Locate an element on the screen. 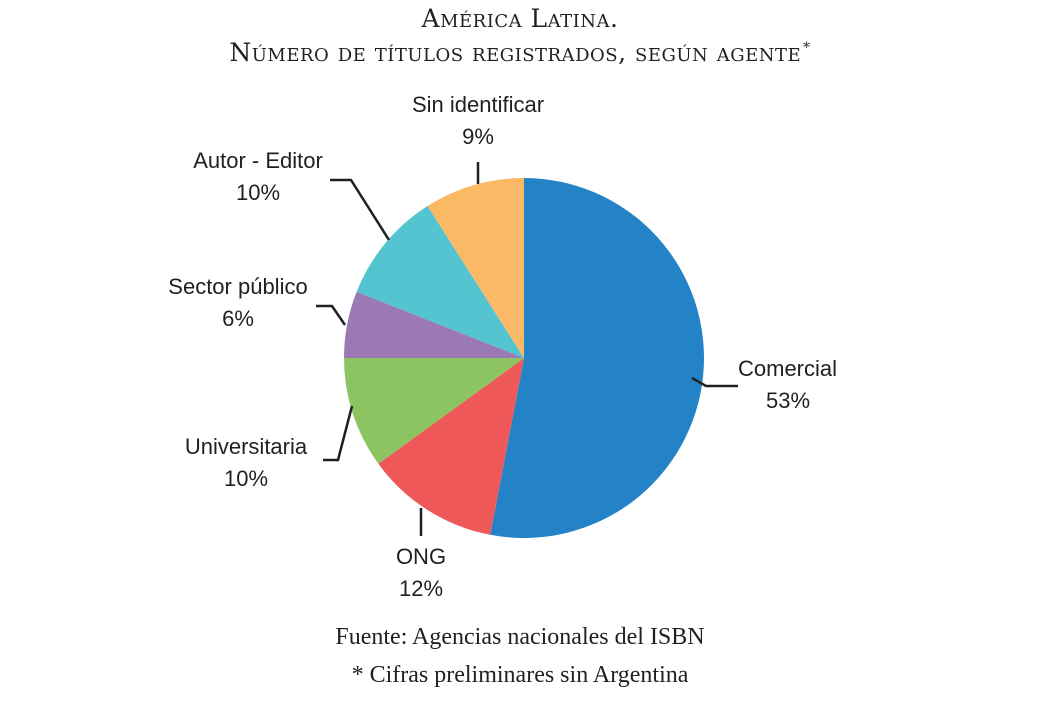 This screenshot has width=1040, height=720. chart-title-line-1: América Latina. is located at coordinates (520, 18).